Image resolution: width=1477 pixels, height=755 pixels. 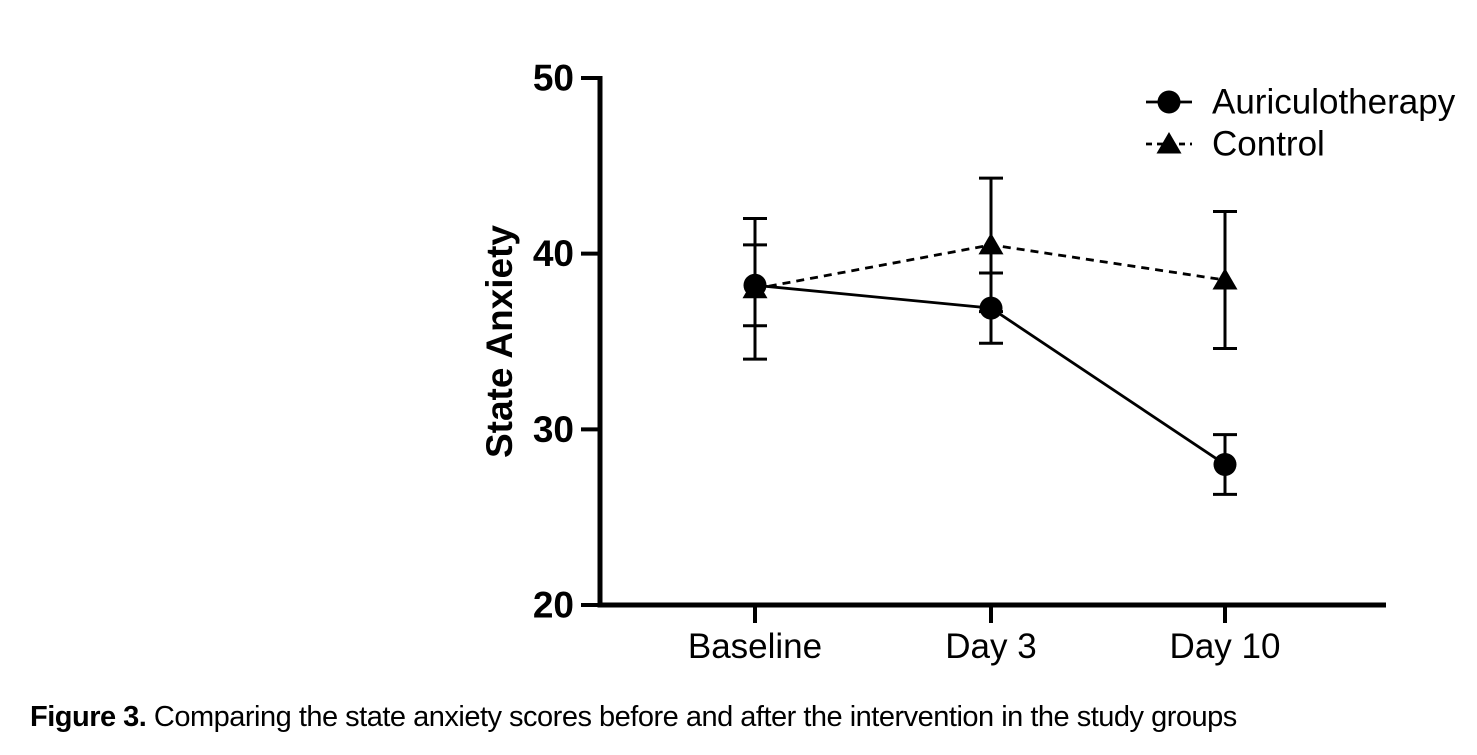 What do you see at coordinates (553, 605) in the screenshot?
I see `y-tick-label: 20` at bounding box center [553, 605].